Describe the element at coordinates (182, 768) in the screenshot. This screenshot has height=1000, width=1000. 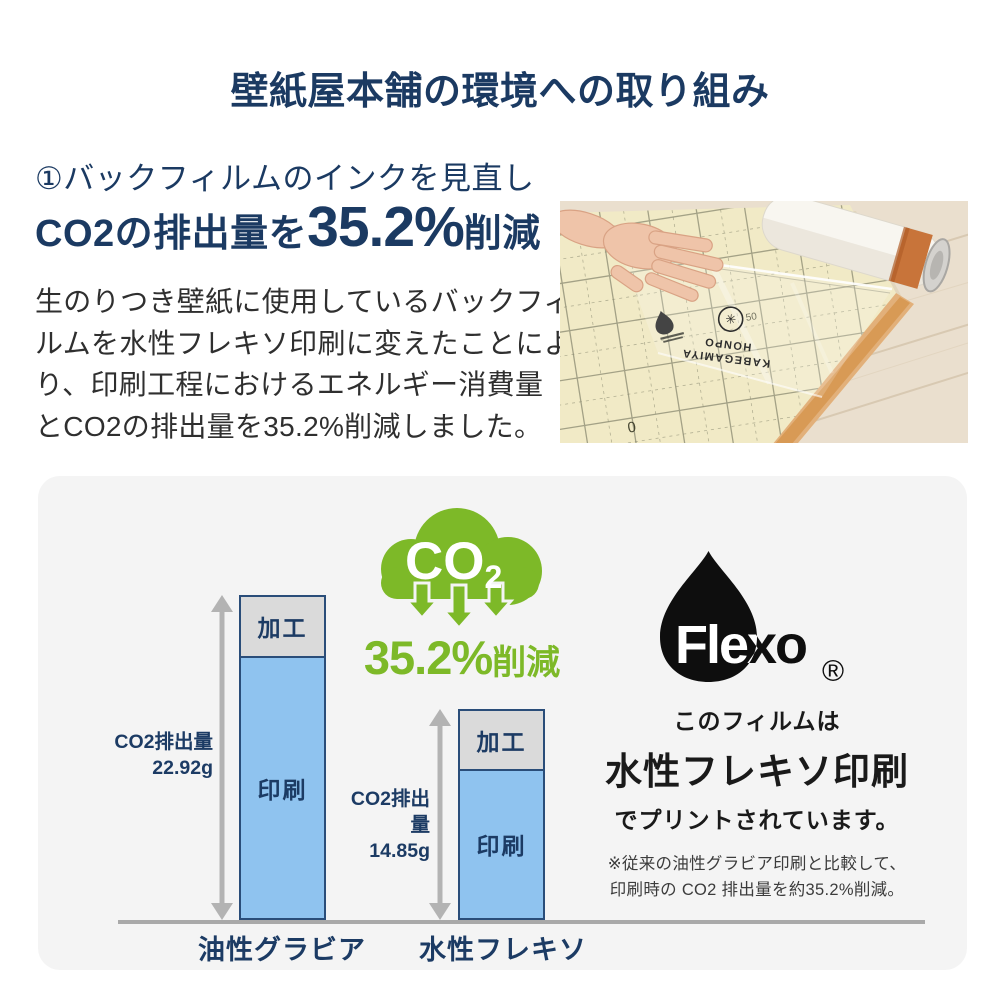
I see `co2-value-amount: 22.92g` at that location.